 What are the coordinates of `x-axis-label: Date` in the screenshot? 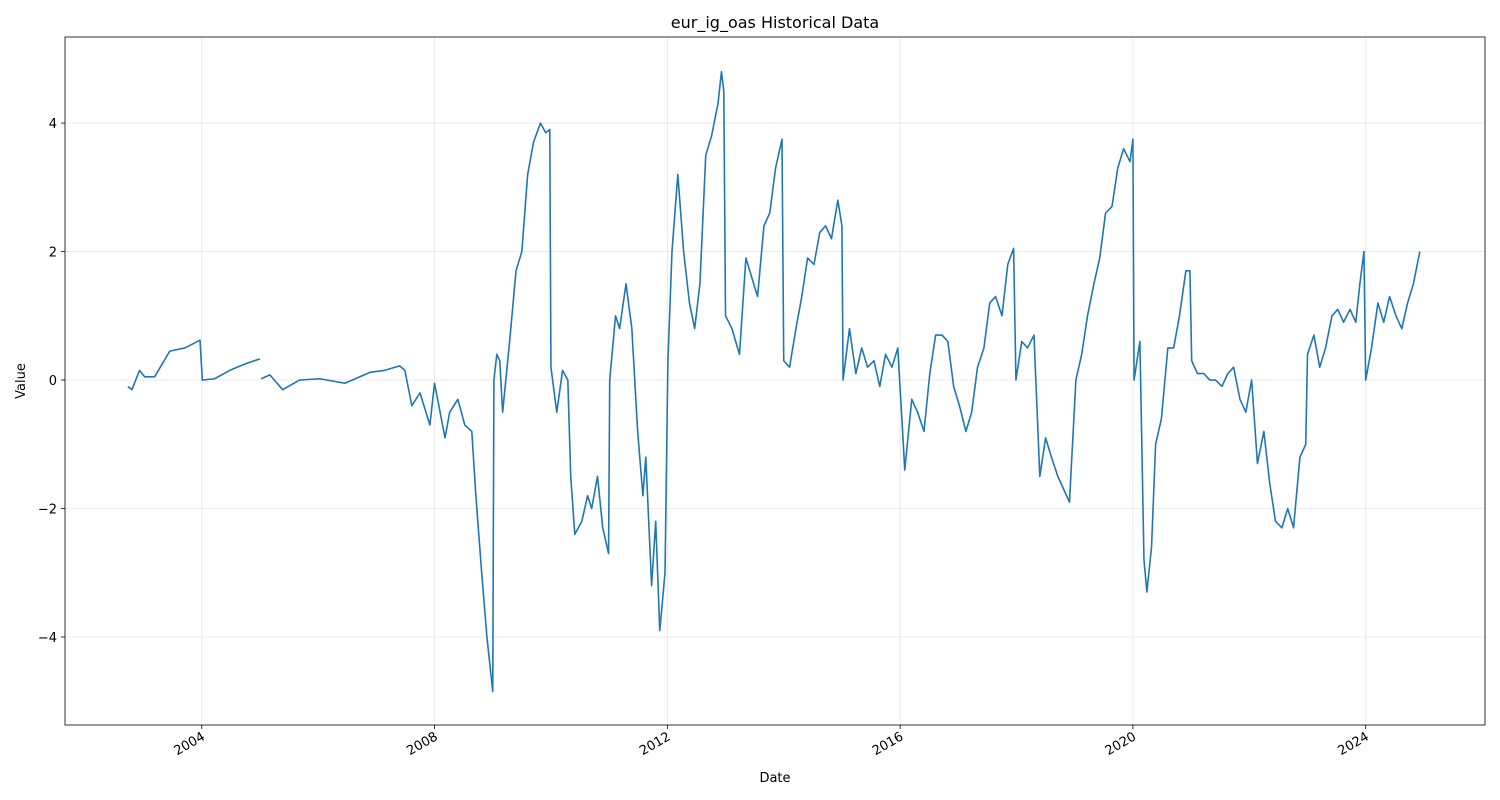 It's located at (774, 778).